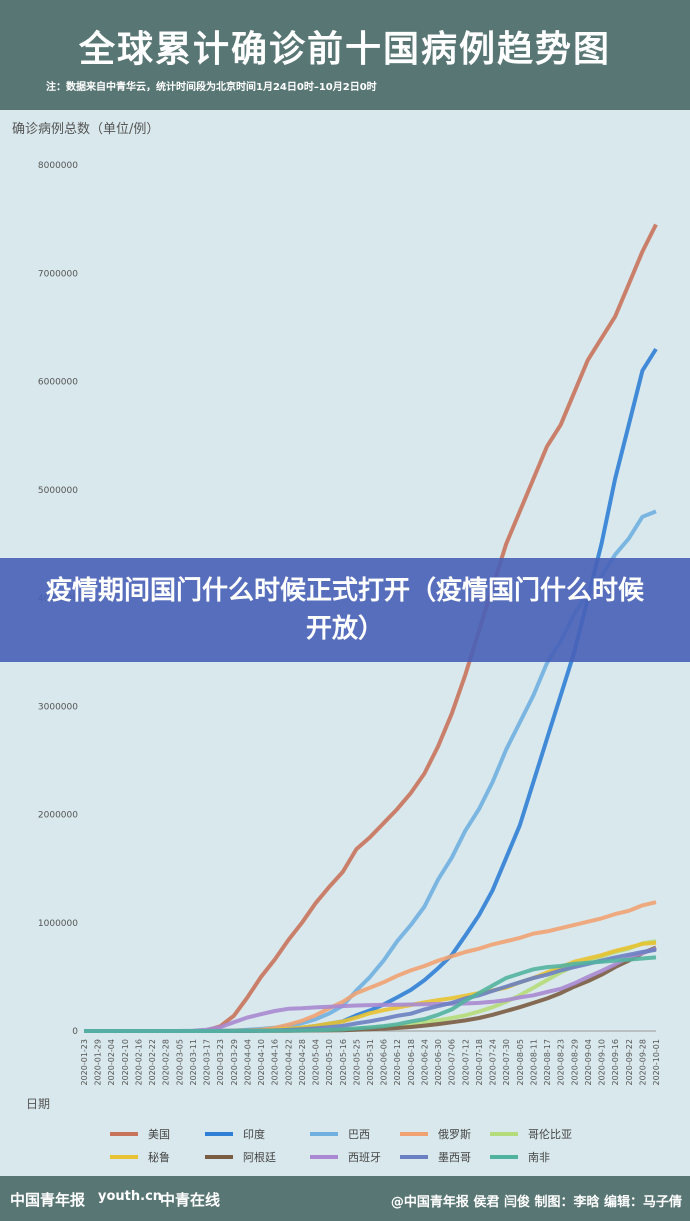 The width and height of the screenshot is (690, 1221). What do you see at coordinates (247, 1062) in the screenshot?
I see `x-tick-label: 2020-04-04` at bounding box center [247, 1062].